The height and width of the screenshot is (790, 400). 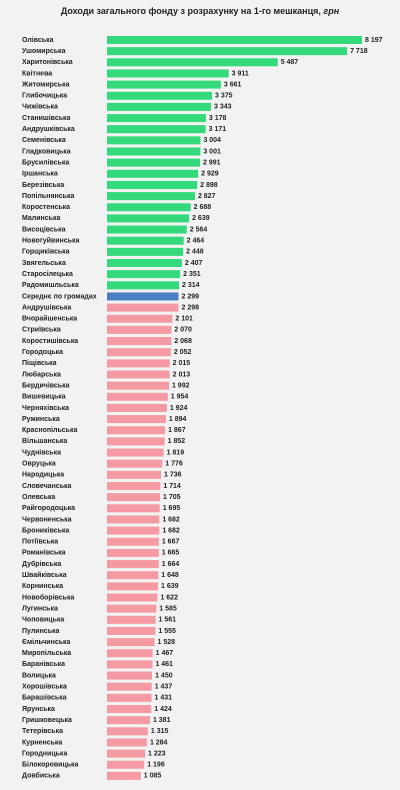 What do you see at coordinates (38, 709) in the screenshot?
I see `category-label: Ярунська` at bounding box center [38, 709].